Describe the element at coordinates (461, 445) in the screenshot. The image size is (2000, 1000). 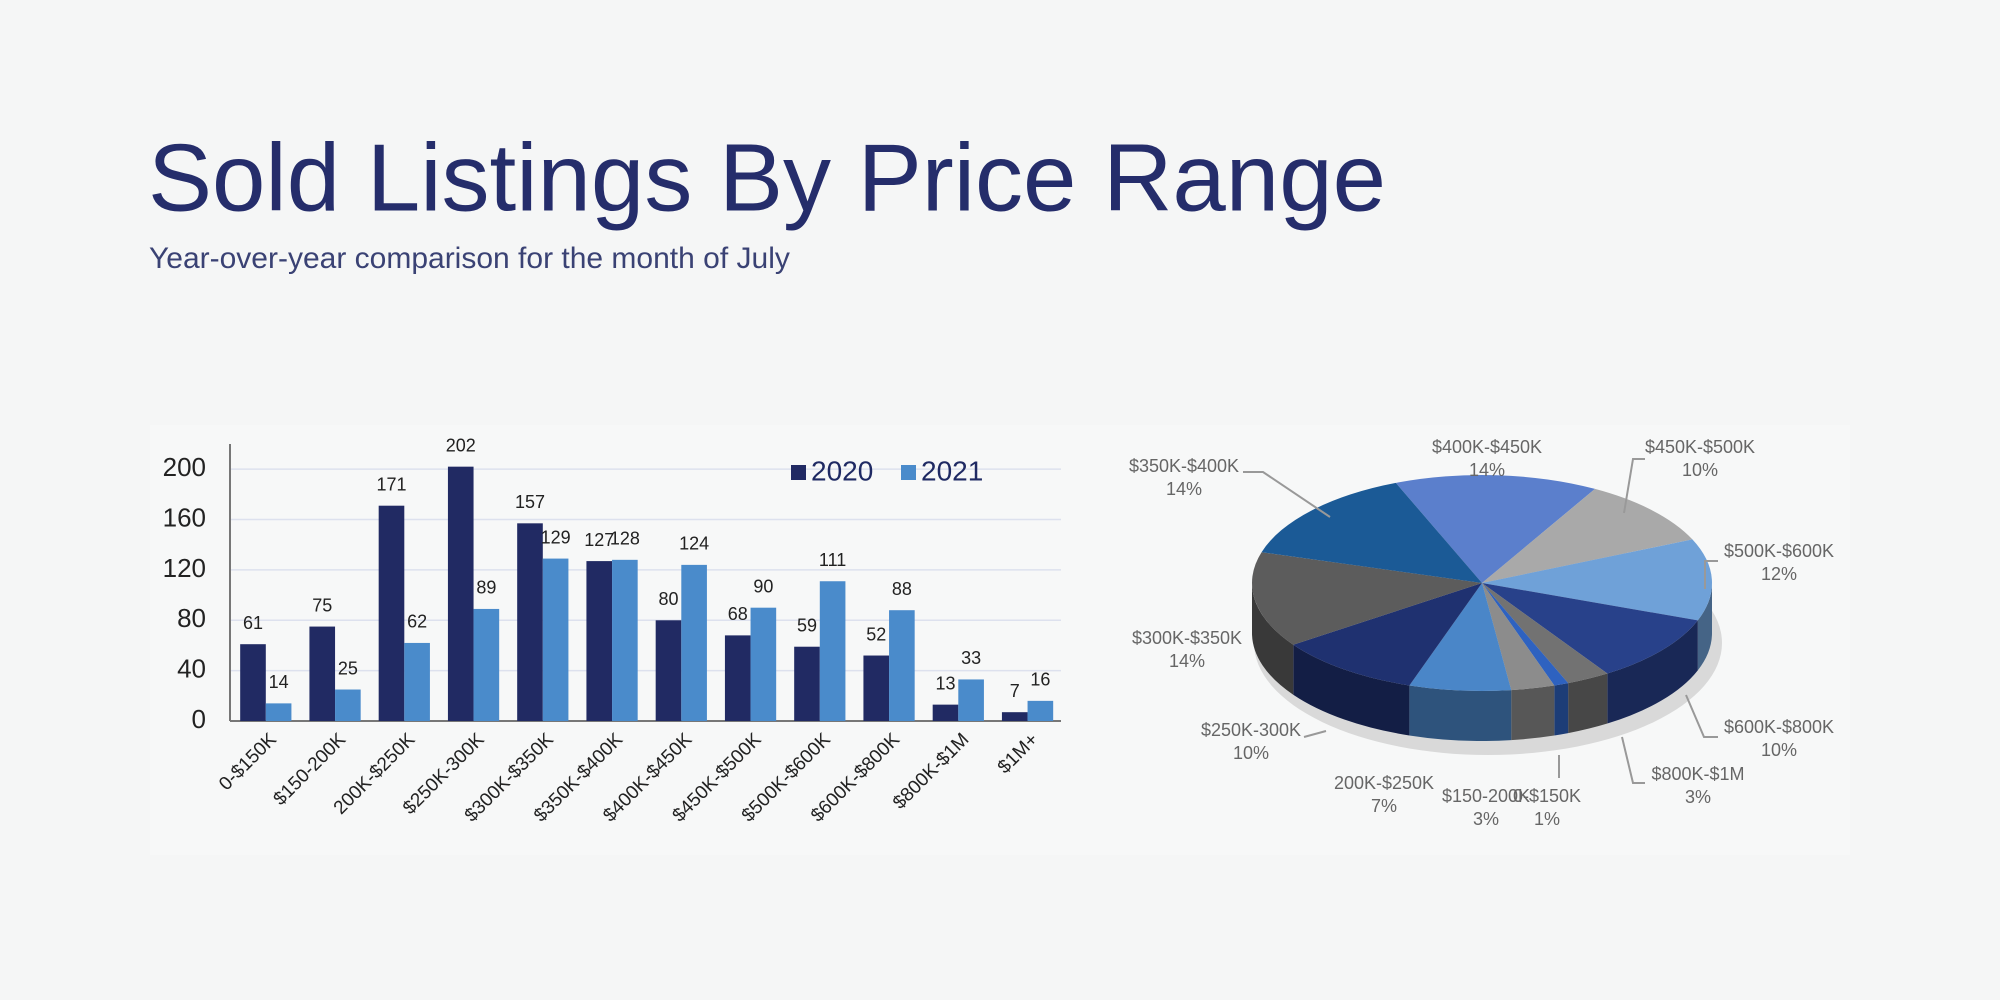
I see `value-label: 202` at that location.